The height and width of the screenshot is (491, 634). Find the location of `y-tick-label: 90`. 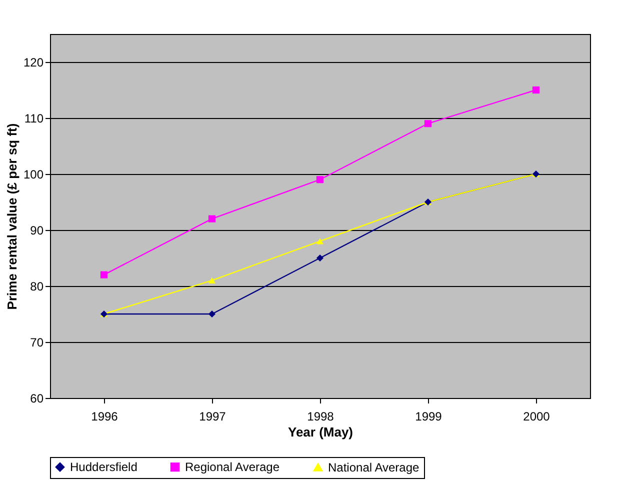

y-tick-label: 90 is located at coordinates (37, 231).